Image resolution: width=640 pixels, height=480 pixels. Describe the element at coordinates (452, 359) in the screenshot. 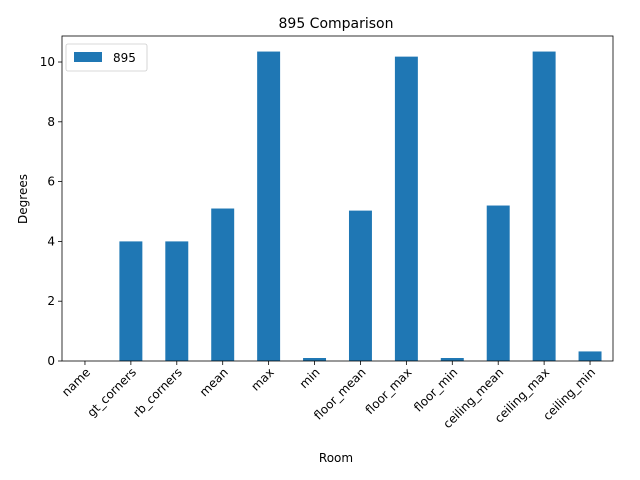

I see `bar-floor_min` at that location.